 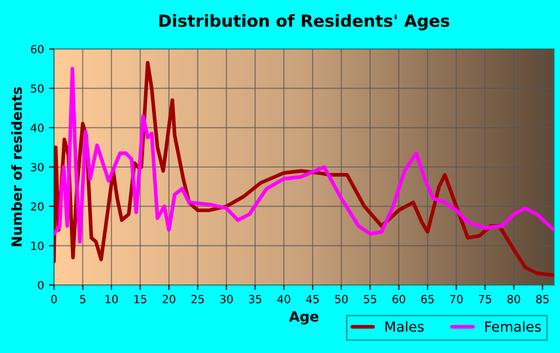 What do you see at coordinates (16, 166) in the screenshot?
I see `y-axis-title: Number of residents` at bounding box center [16, 166].